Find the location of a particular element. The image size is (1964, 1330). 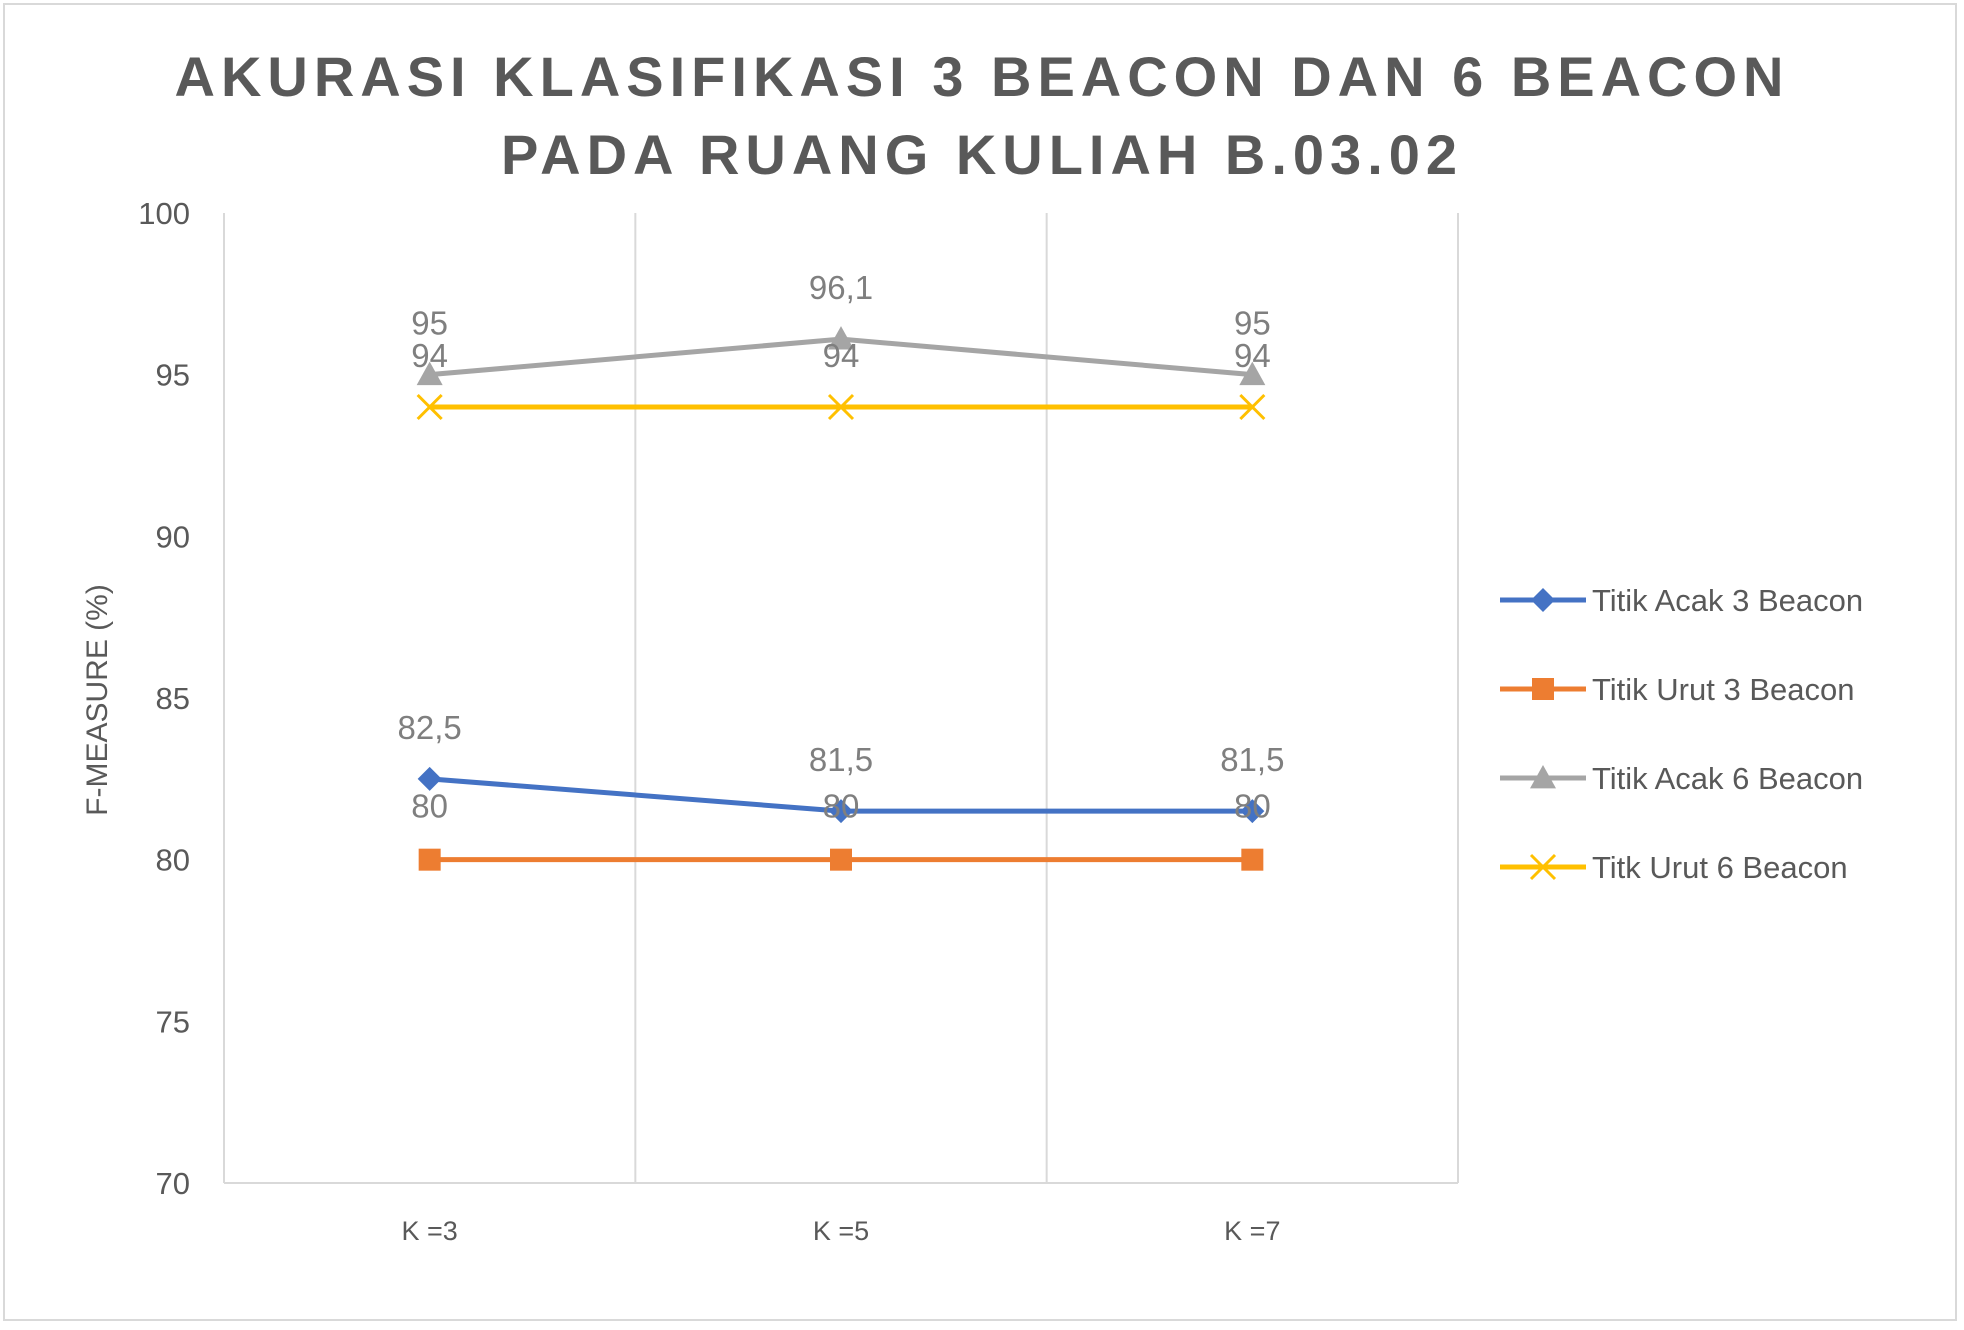

y-tick-label: 80 is located at coordinates (173, 860).